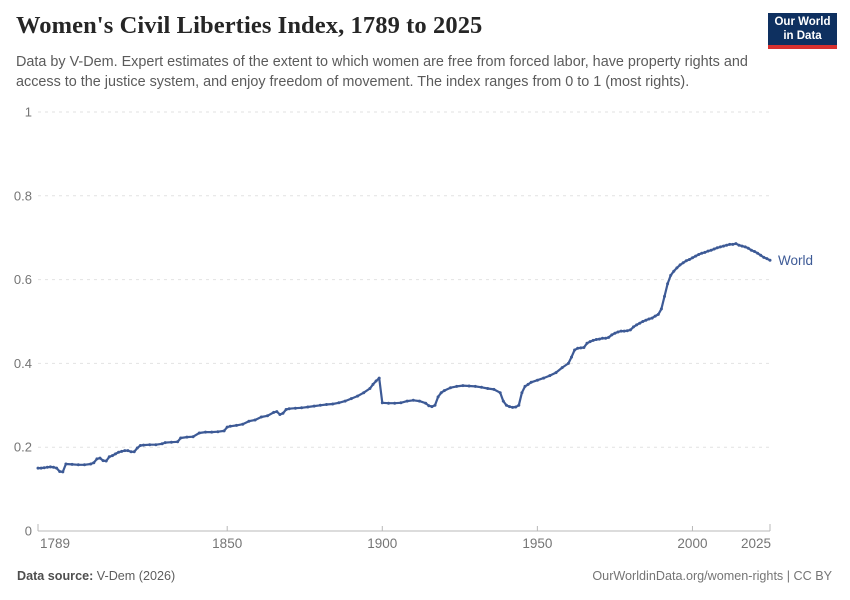 This screenshot has width=850, height=600. I want to click on owid-logo-box: Our World in Data, so click(802, 29).